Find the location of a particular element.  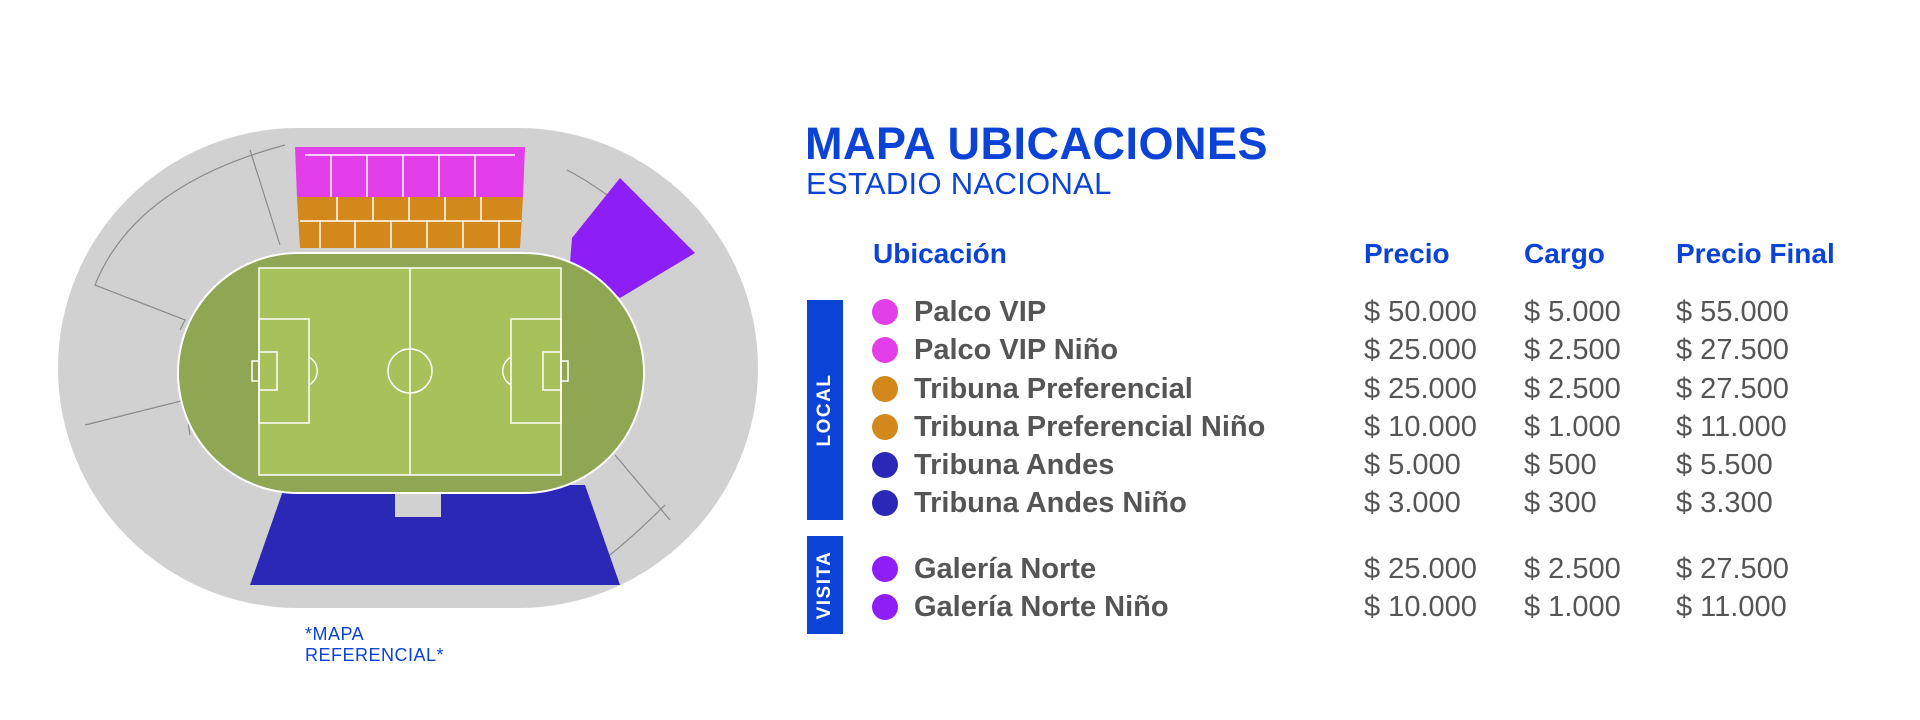

table-row: Tribuna Andes Niño $ 3.000 $ 300 $ 3.300 is located at coordinates (1372, 503).